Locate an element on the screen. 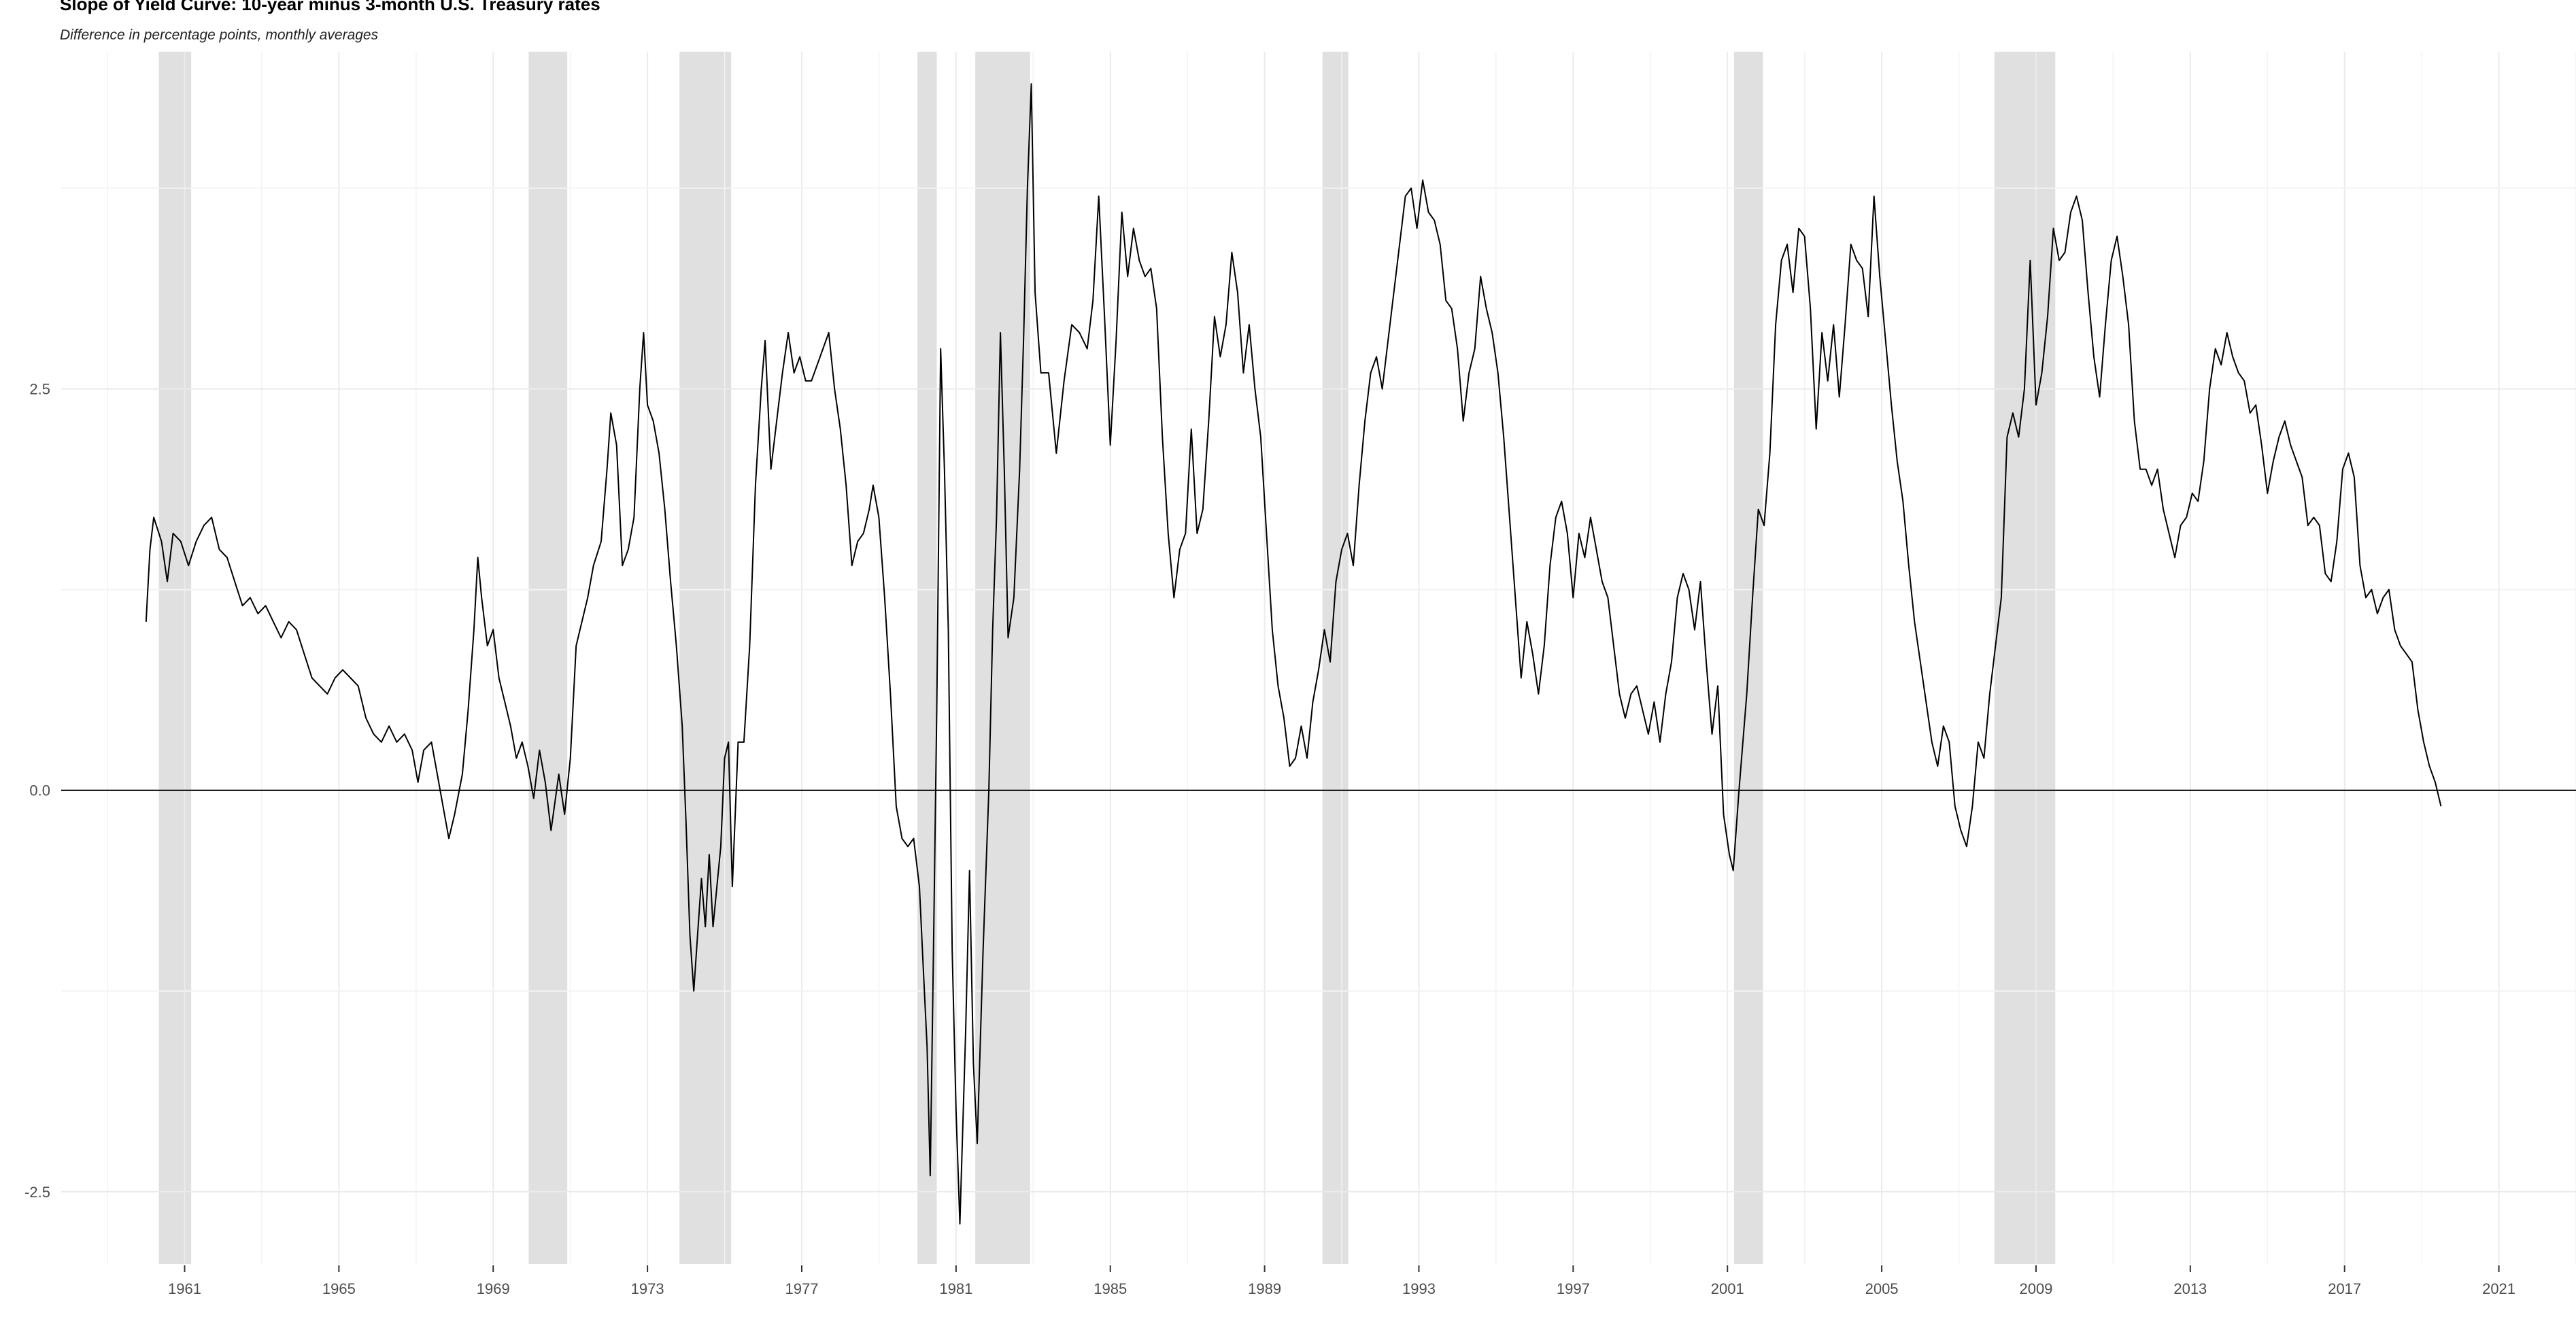 This screenshot has width=2576, height=1332. y-tick-label: 2.5 is located at coordinates (39, 389).